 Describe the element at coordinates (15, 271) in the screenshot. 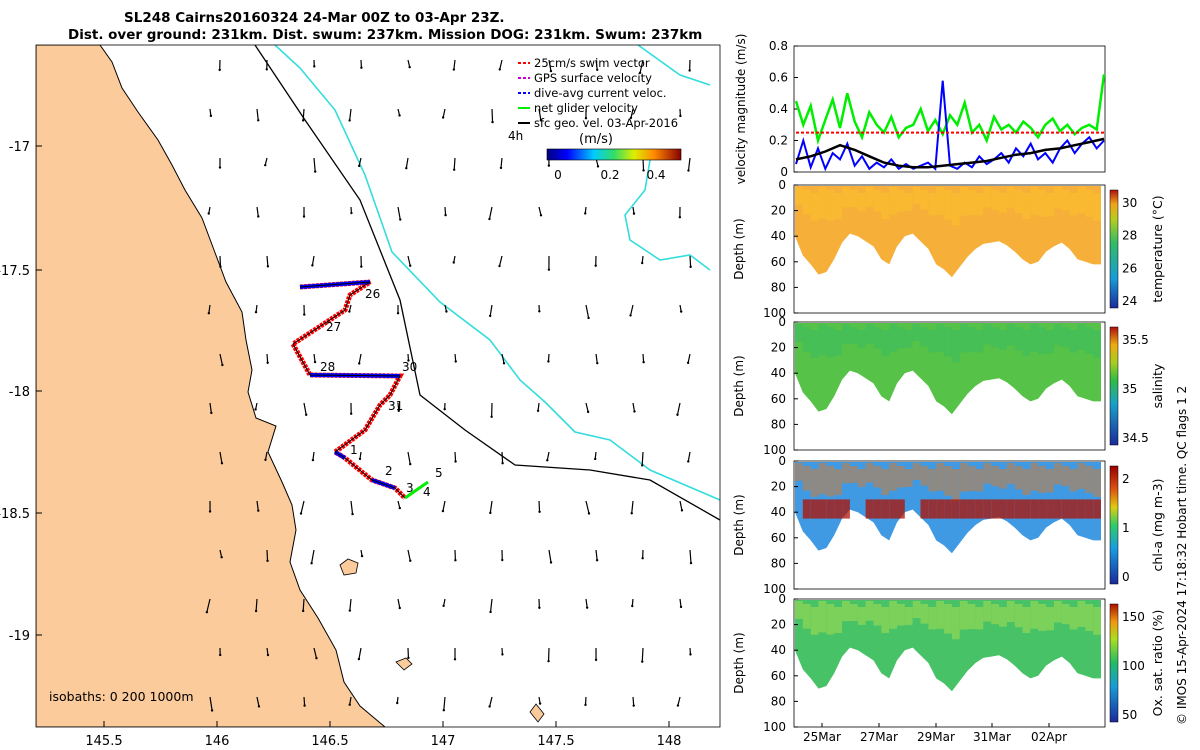

I see `map-y-tick-label: -17.5` at that location.